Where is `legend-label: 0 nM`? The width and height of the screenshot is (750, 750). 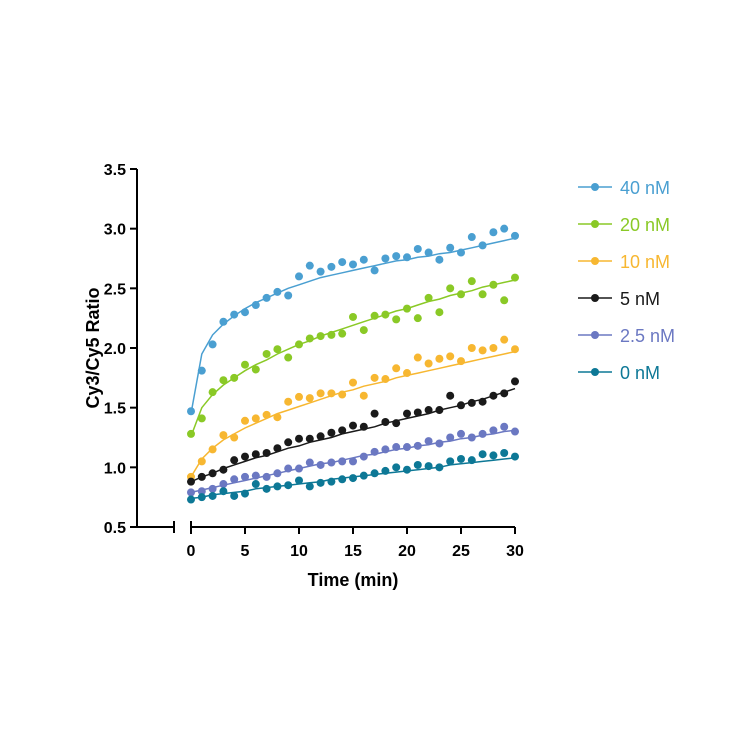 legend-label: 0 nM is located at coordinates (640, 373).